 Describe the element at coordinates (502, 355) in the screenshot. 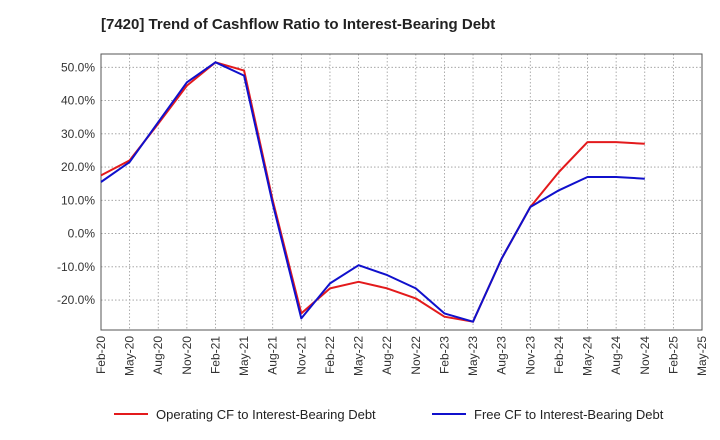

I see `x-tick-label: Aug-23` at that location.